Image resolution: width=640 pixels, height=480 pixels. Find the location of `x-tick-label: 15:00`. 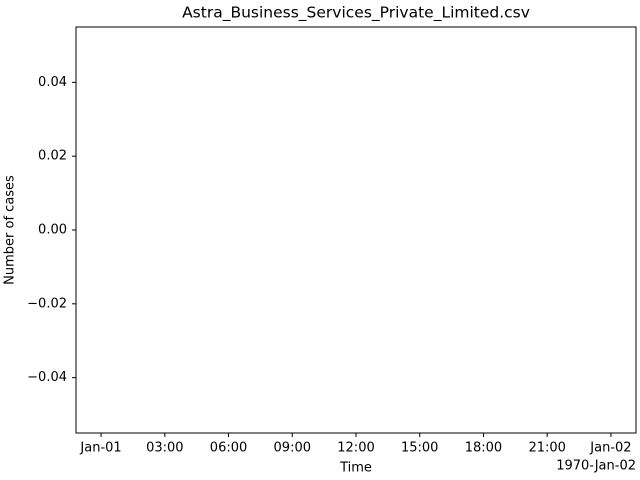

x-tick-label: 15:00 is located at coordinates (419, 448).